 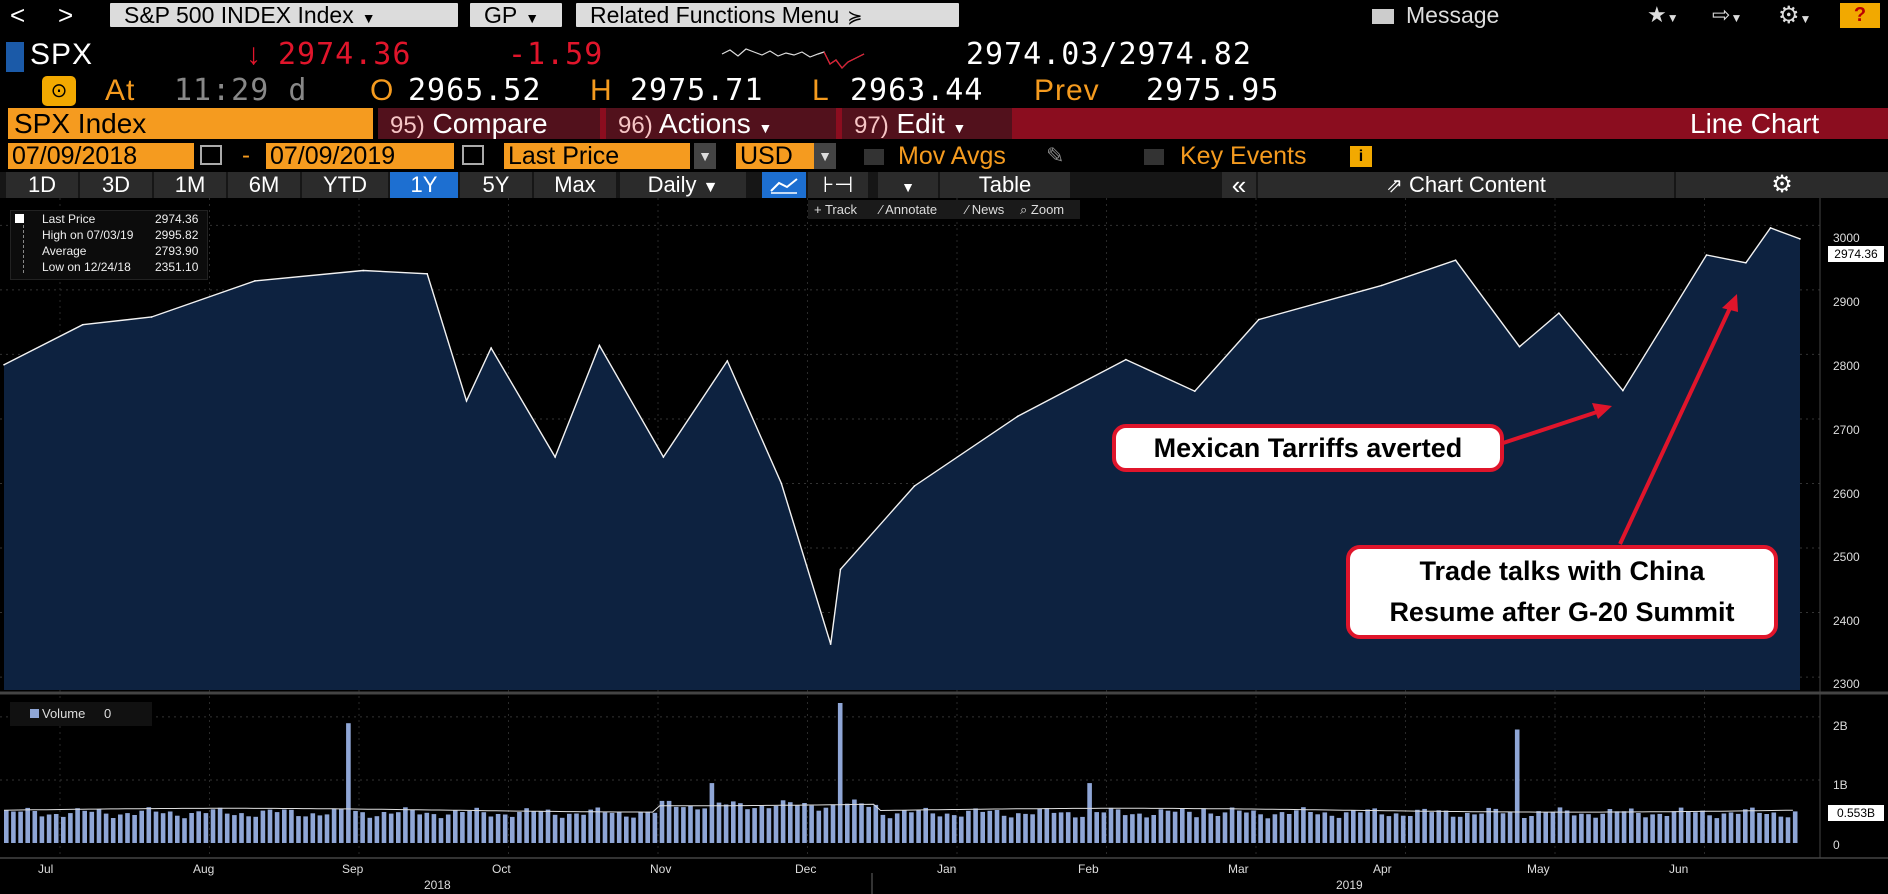 What do you see at coordinates (19, 218) in the screenshot?
I see `legend-swatch` at bounding box center [19, 218].